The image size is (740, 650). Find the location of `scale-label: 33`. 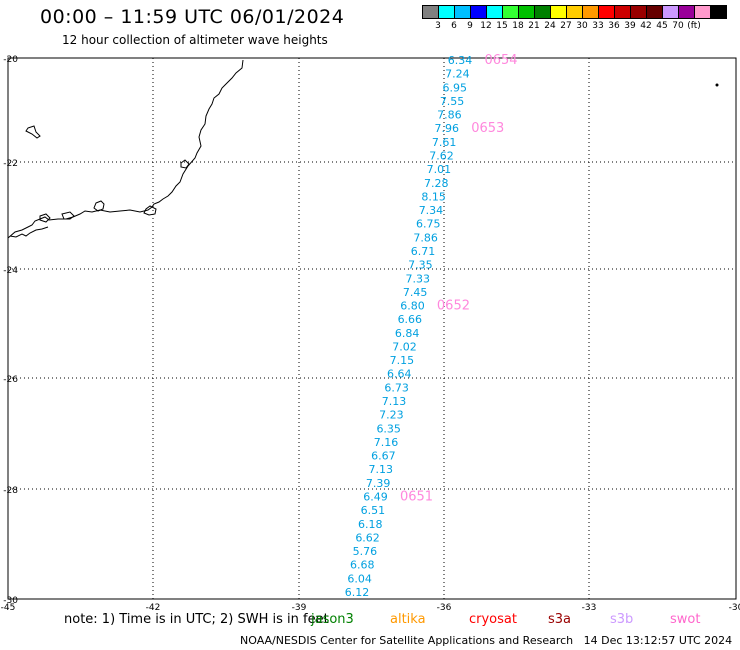

scale-label: 33 is located at coordinates (598, 26).